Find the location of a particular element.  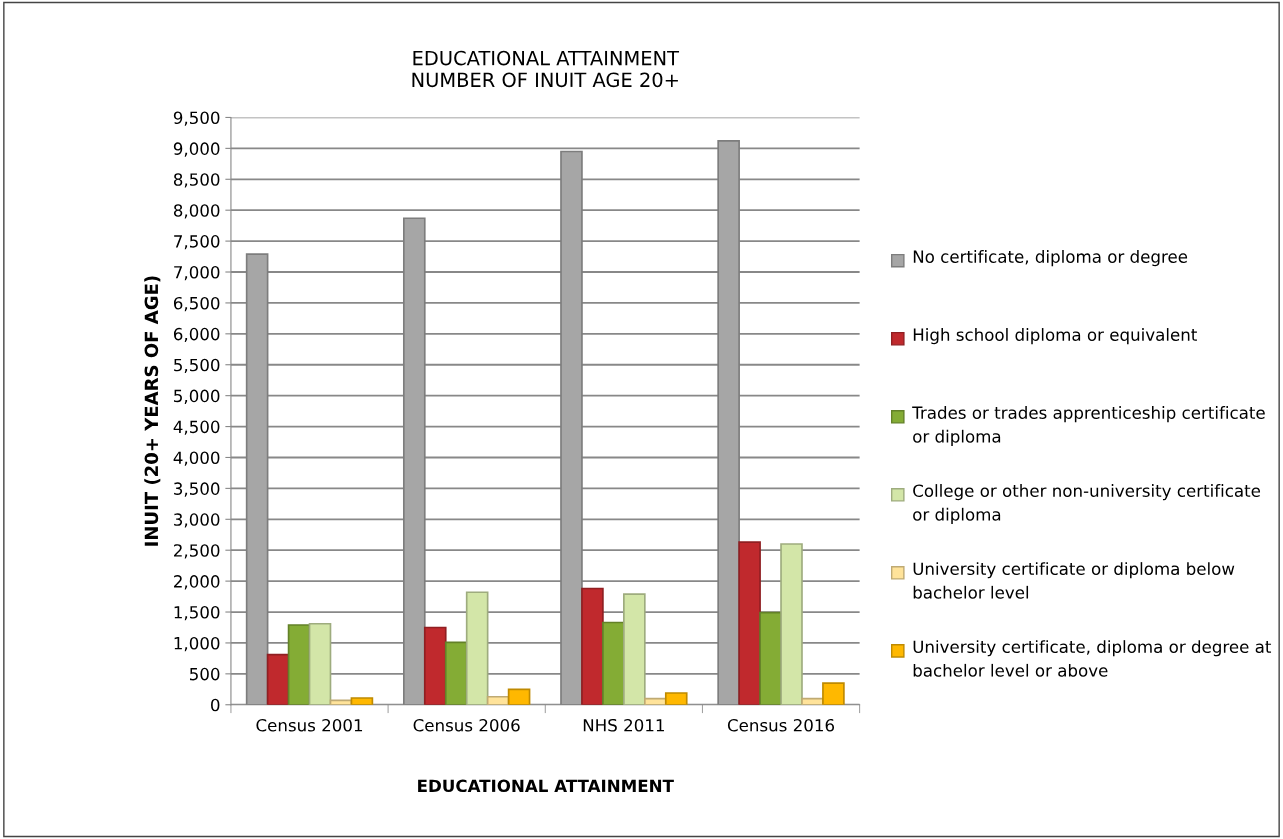

y-tick-label: 0 is located at coordinates (215, 705).